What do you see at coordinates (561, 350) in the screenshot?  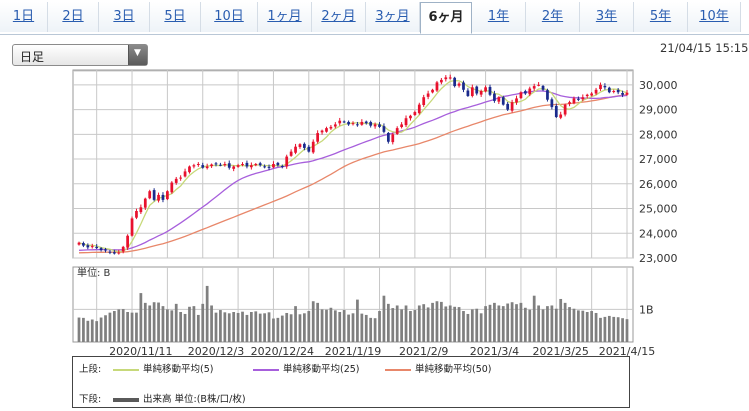 I see `x-tick-label: 2021/3/25` at bounding box center [561, 350].